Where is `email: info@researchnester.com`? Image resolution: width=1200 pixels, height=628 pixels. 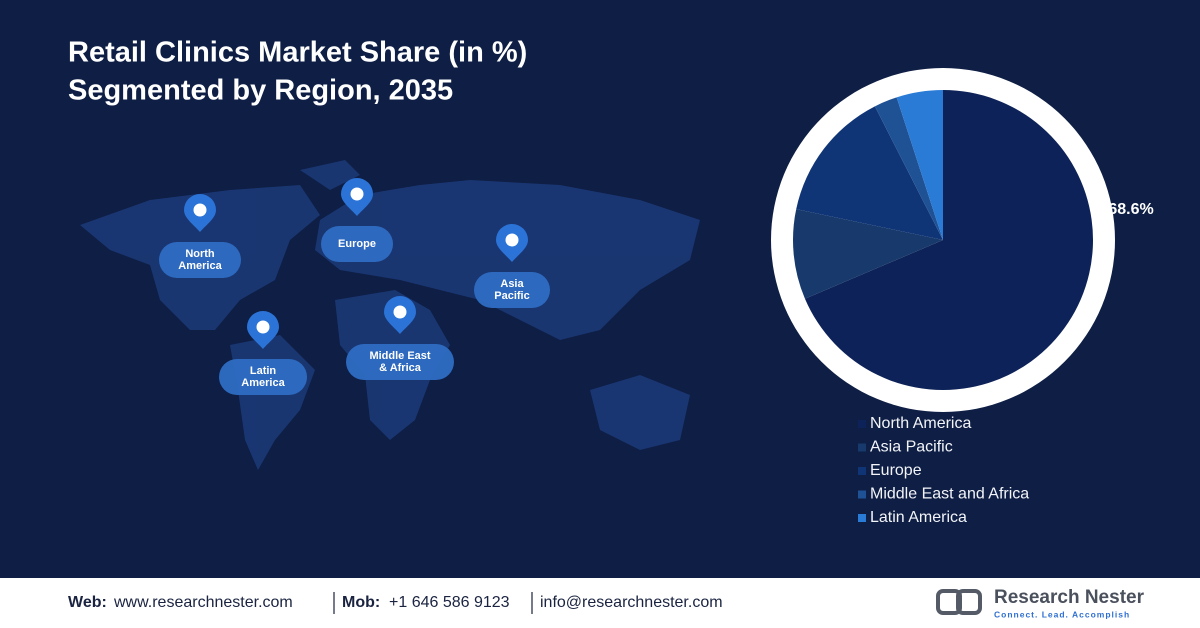 email: info@researchnester.com is located at coordinates (631, 602).